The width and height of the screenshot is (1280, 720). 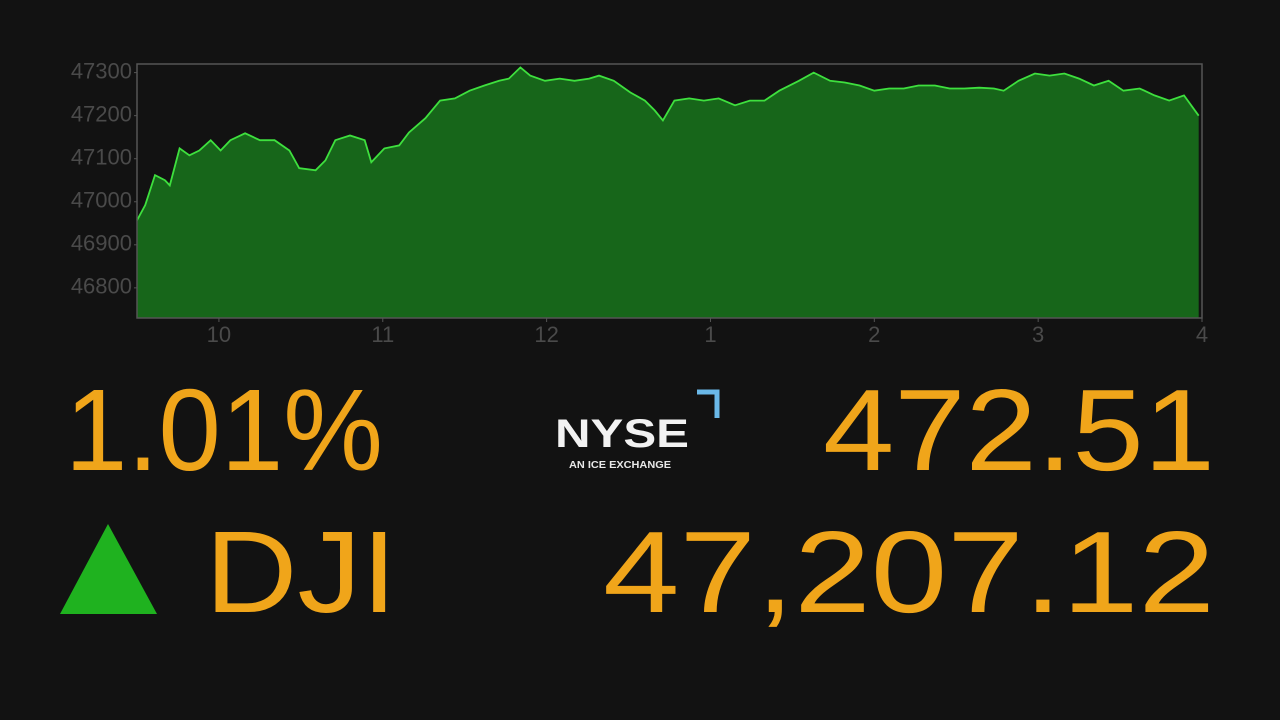 What do you see at coordinates (710, 334) in the screenshot?
I see `x-tick-label: 1` at bounding box center [710, 334].